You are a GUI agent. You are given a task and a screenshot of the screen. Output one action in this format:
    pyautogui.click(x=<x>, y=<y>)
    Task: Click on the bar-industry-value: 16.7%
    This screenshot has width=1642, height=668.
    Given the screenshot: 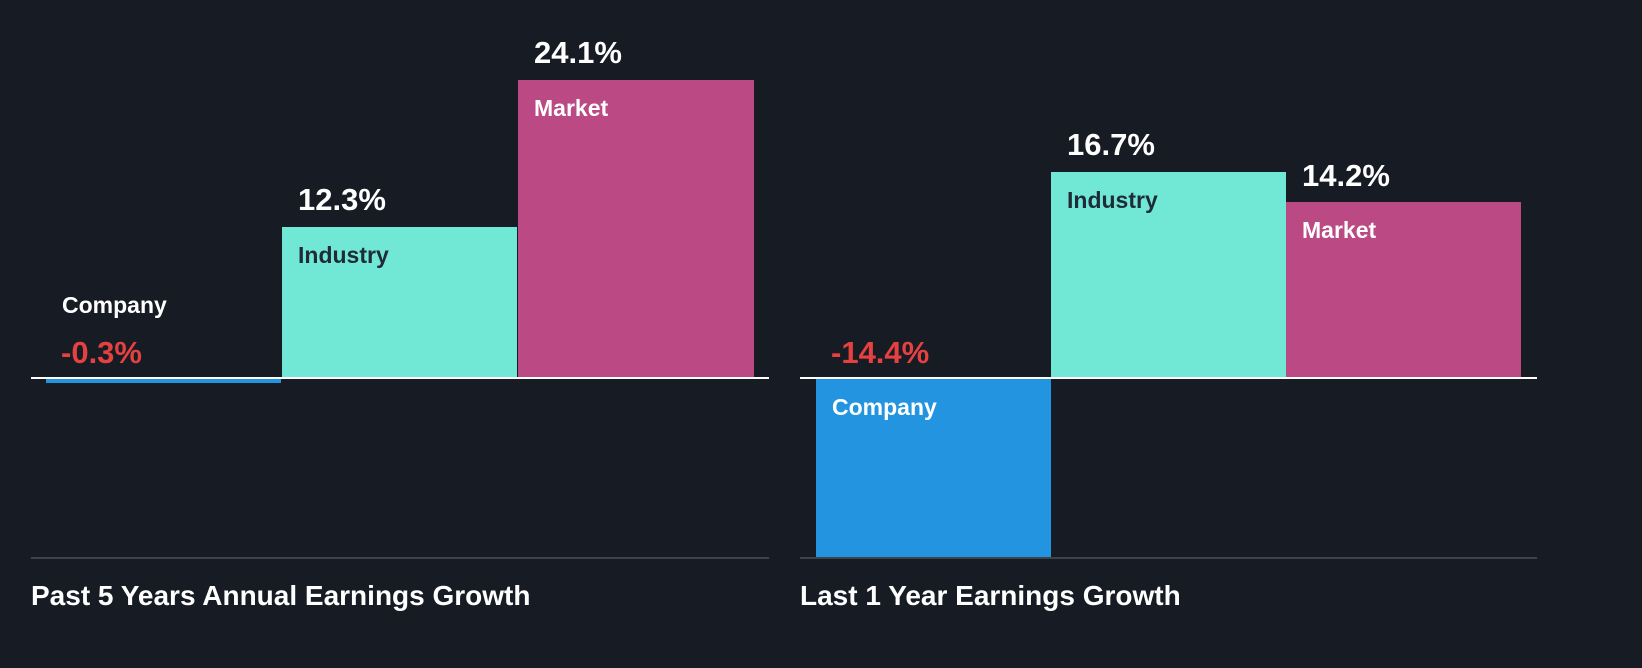 What is the action you would take?
    pyautogui.click(x=1111, y=144)
    